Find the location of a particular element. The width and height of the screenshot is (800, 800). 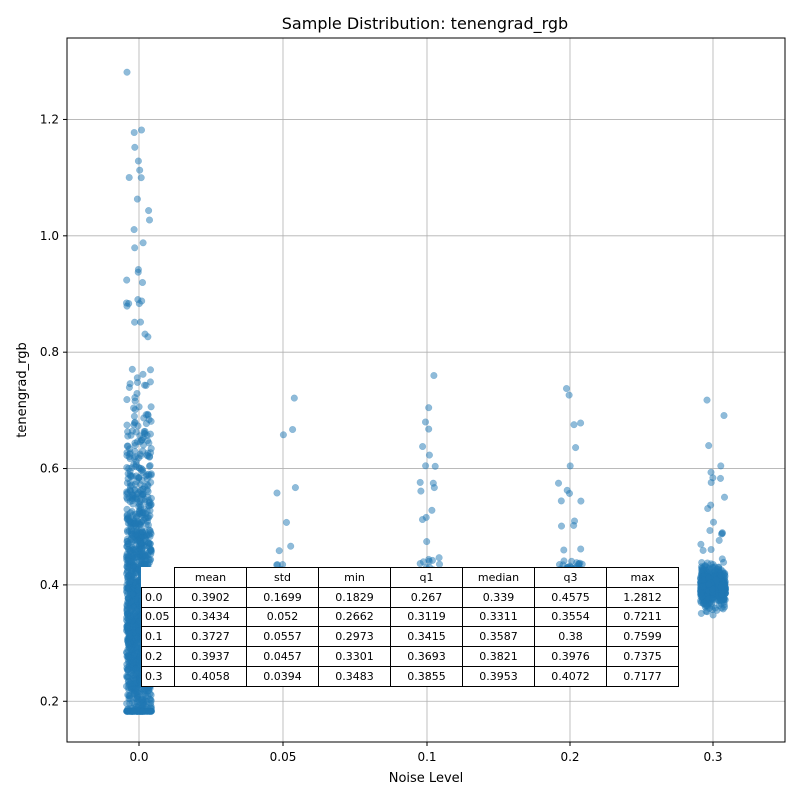

y-tick-label: 0.6 is located at coordinates (49, 469).